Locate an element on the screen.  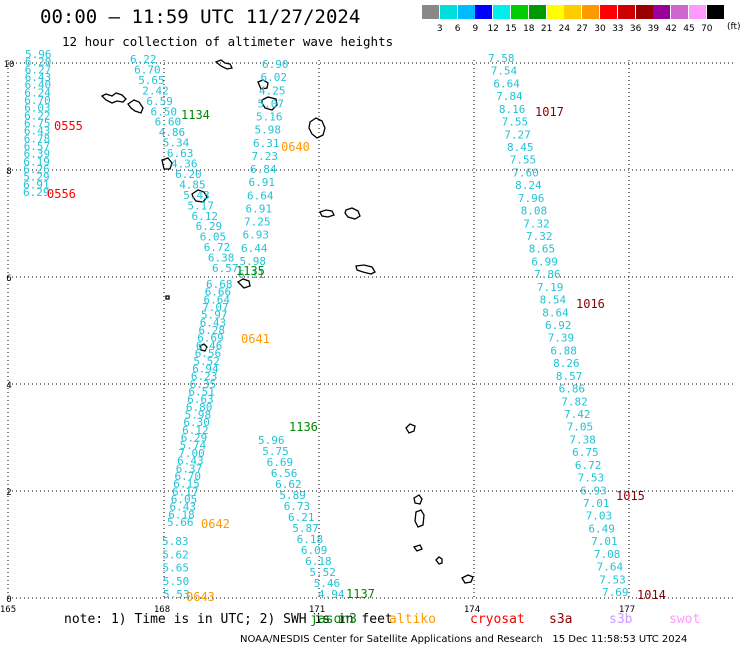
wave-height-value: 6.03 is located at coordinates (37, 108).